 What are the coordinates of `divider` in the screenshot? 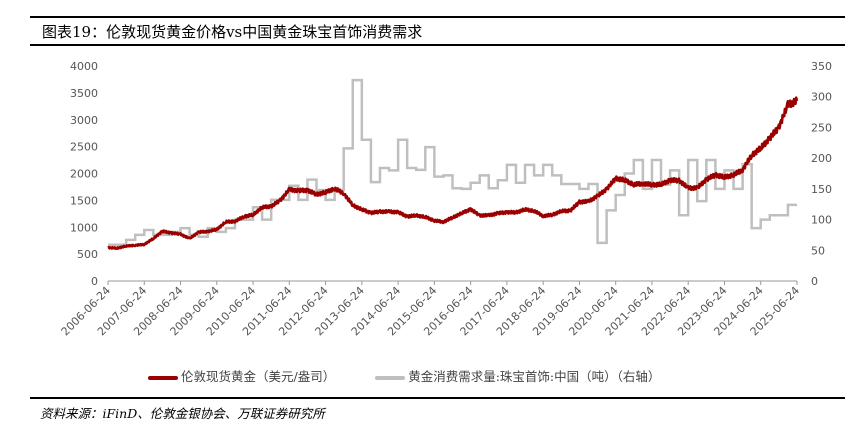 It's located at (437, 398).